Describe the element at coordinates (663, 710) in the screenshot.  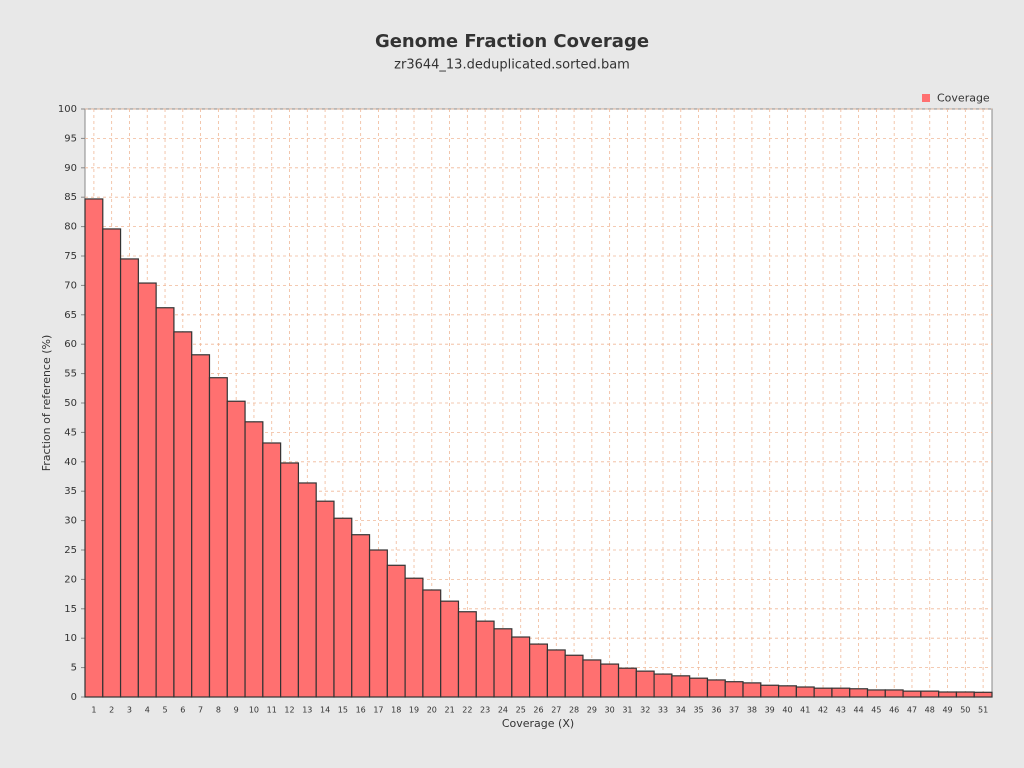
I see `x-tick-label: 33` at that location.